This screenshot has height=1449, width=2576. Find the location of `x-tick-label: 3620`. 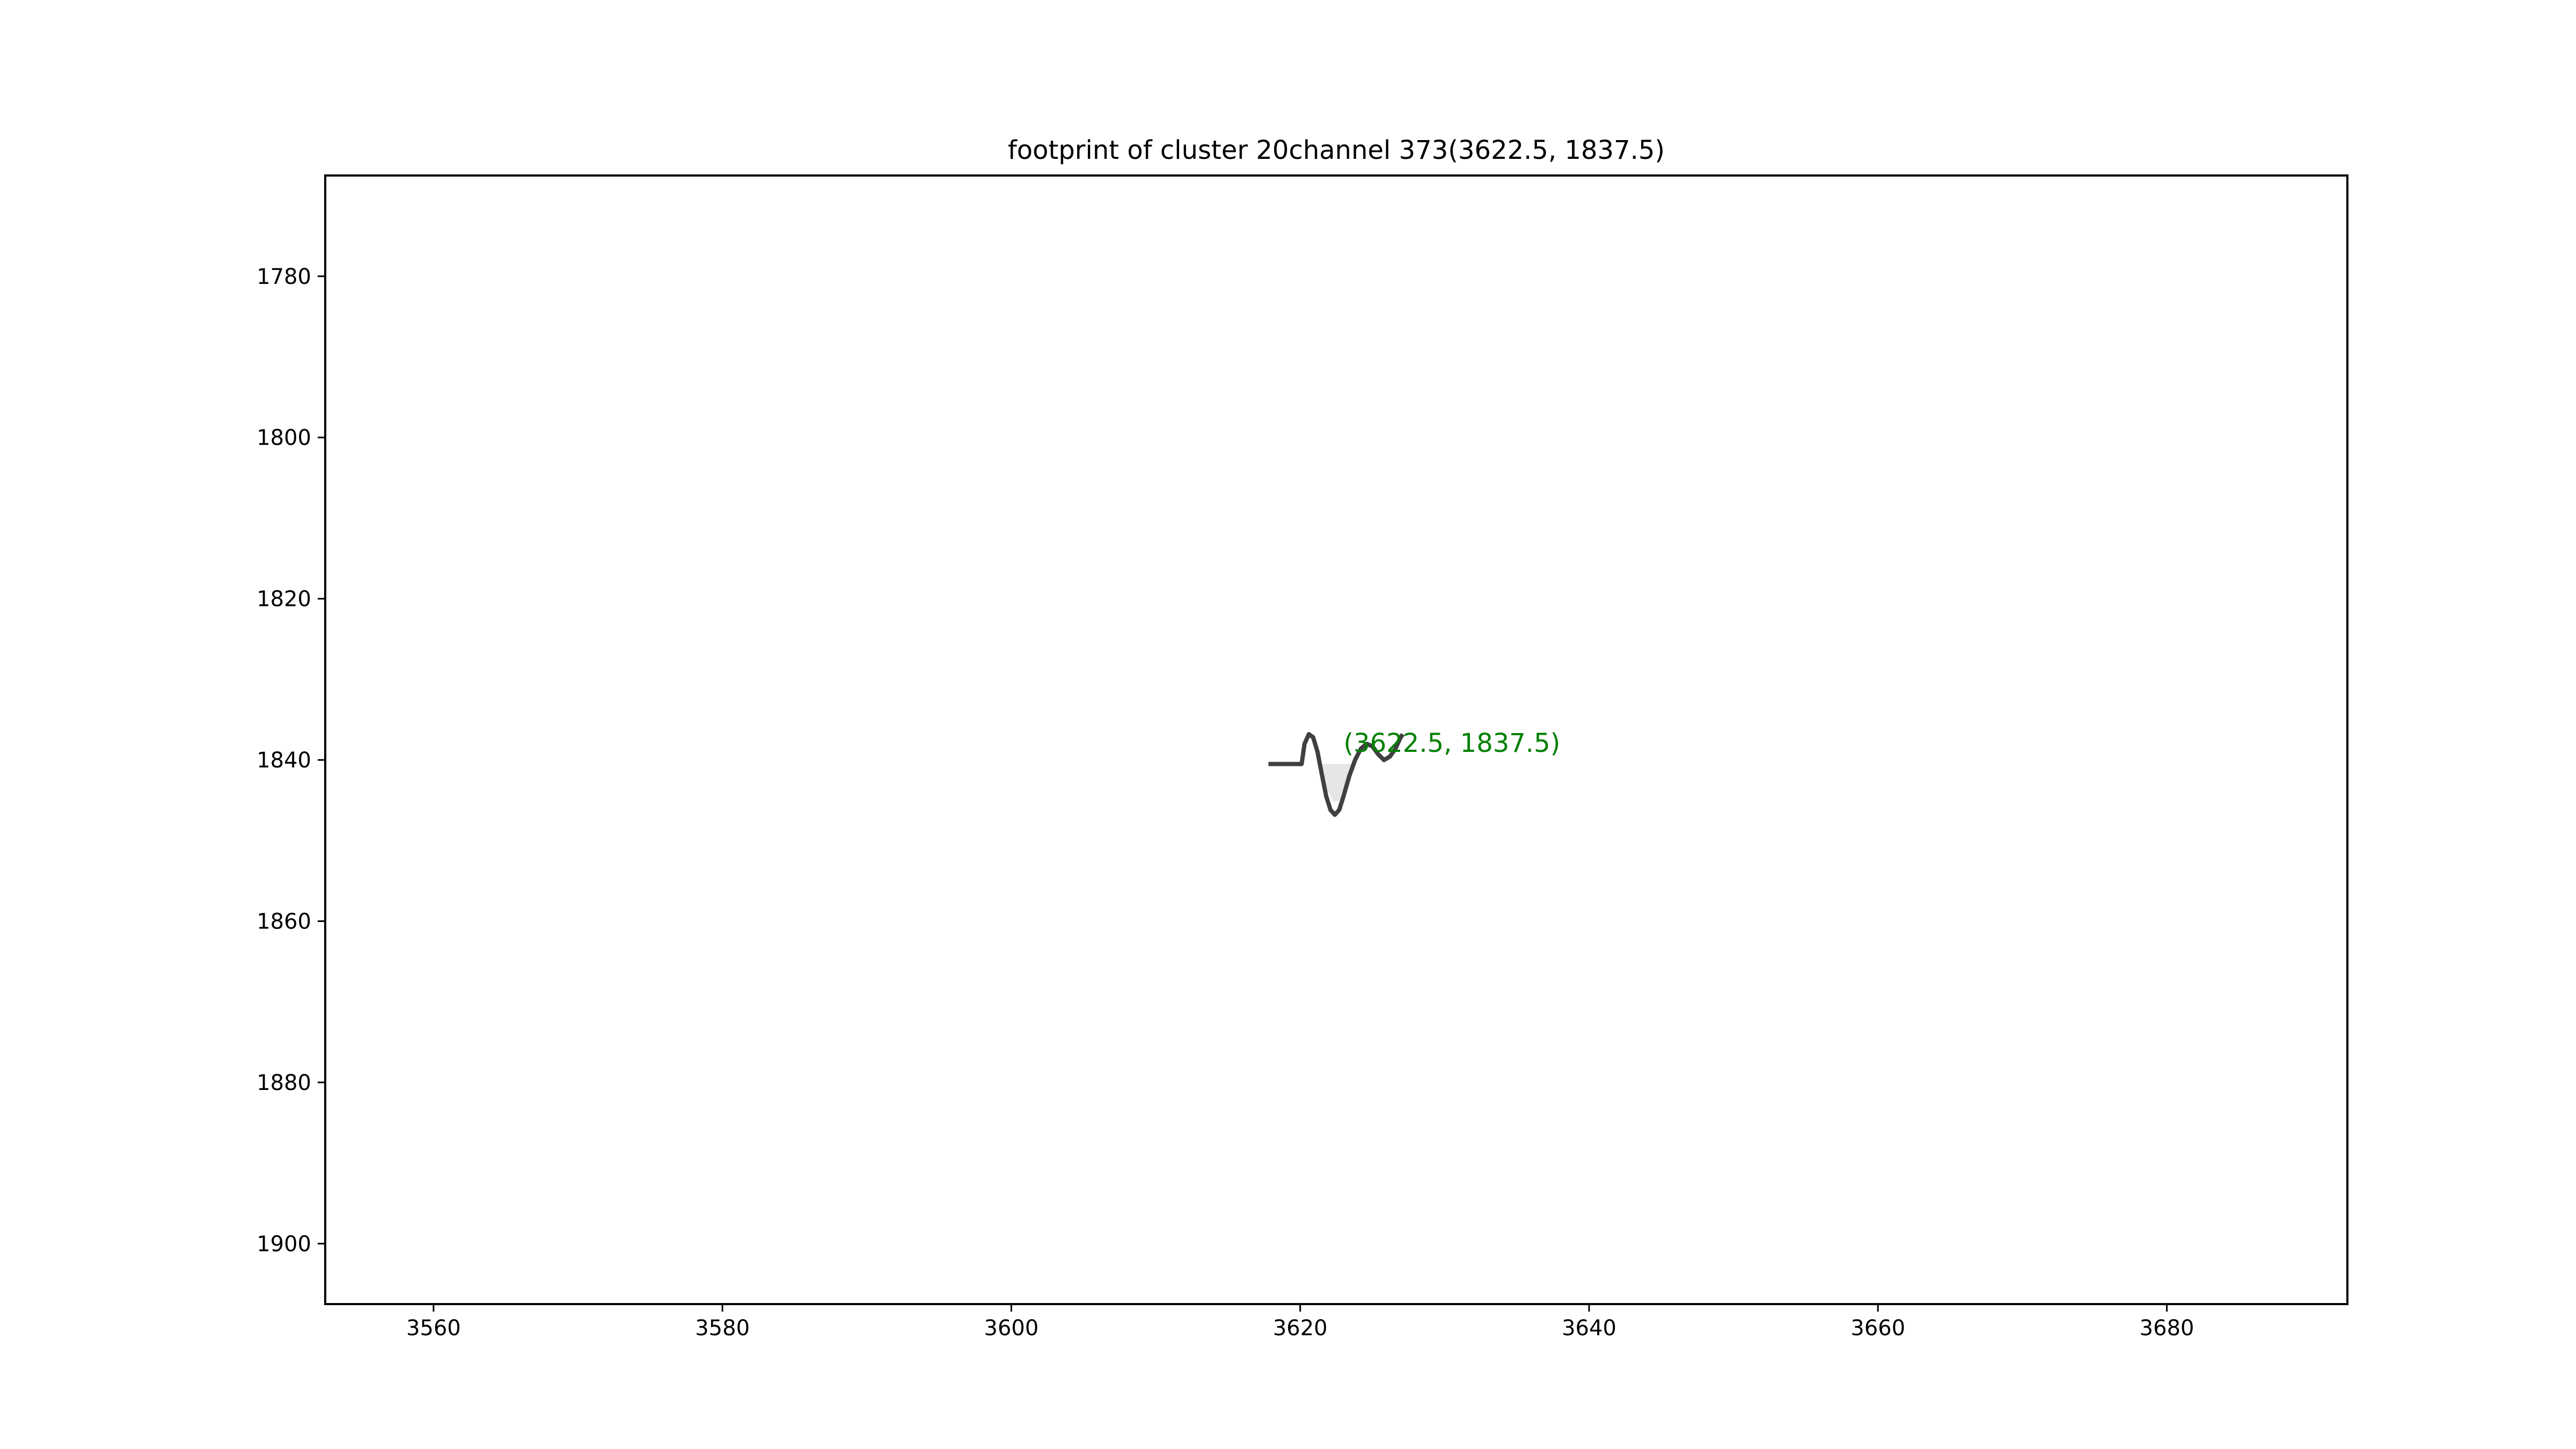

x-tick-label: 3620 is located at coordinates (1300, 1328).